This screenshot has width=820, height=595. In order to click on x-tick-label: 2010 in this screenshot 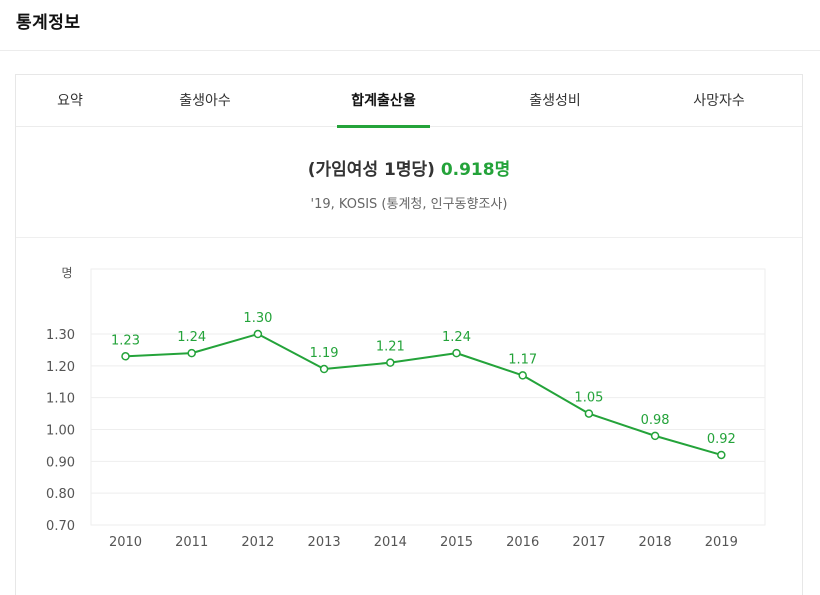, I will do `click(125, 542)`.